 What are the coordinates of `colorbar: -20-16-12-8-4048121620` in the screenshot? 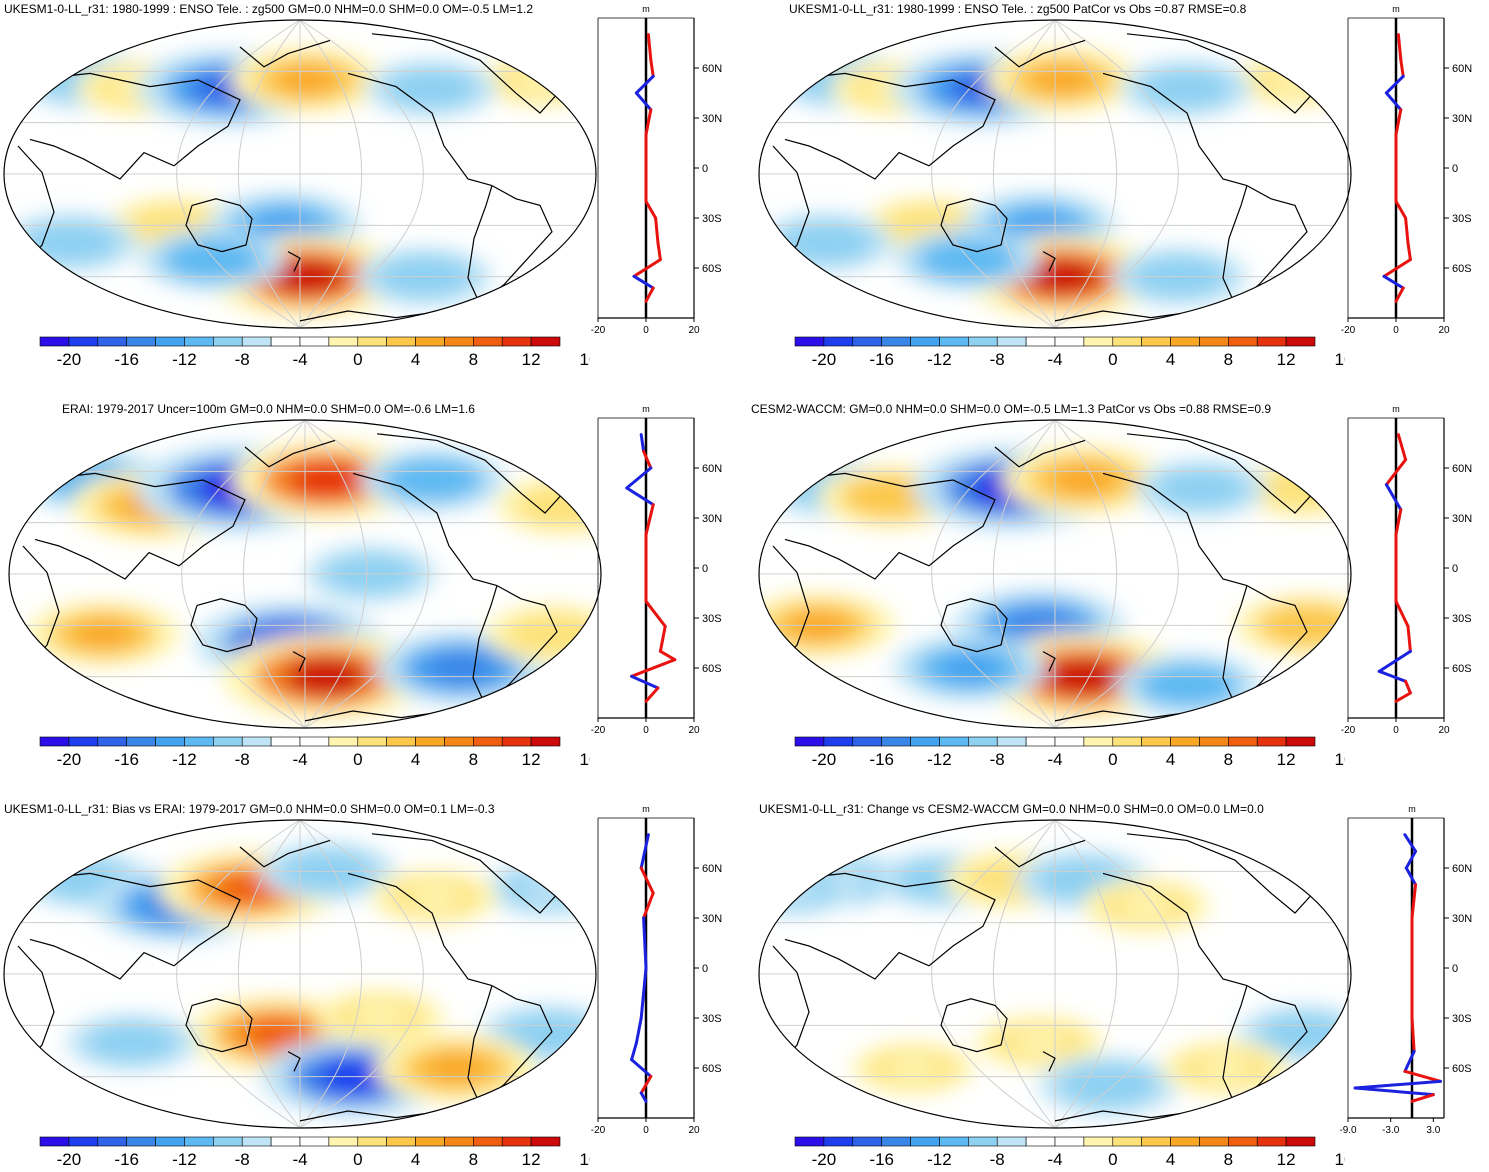 It's located at (1069, 352).